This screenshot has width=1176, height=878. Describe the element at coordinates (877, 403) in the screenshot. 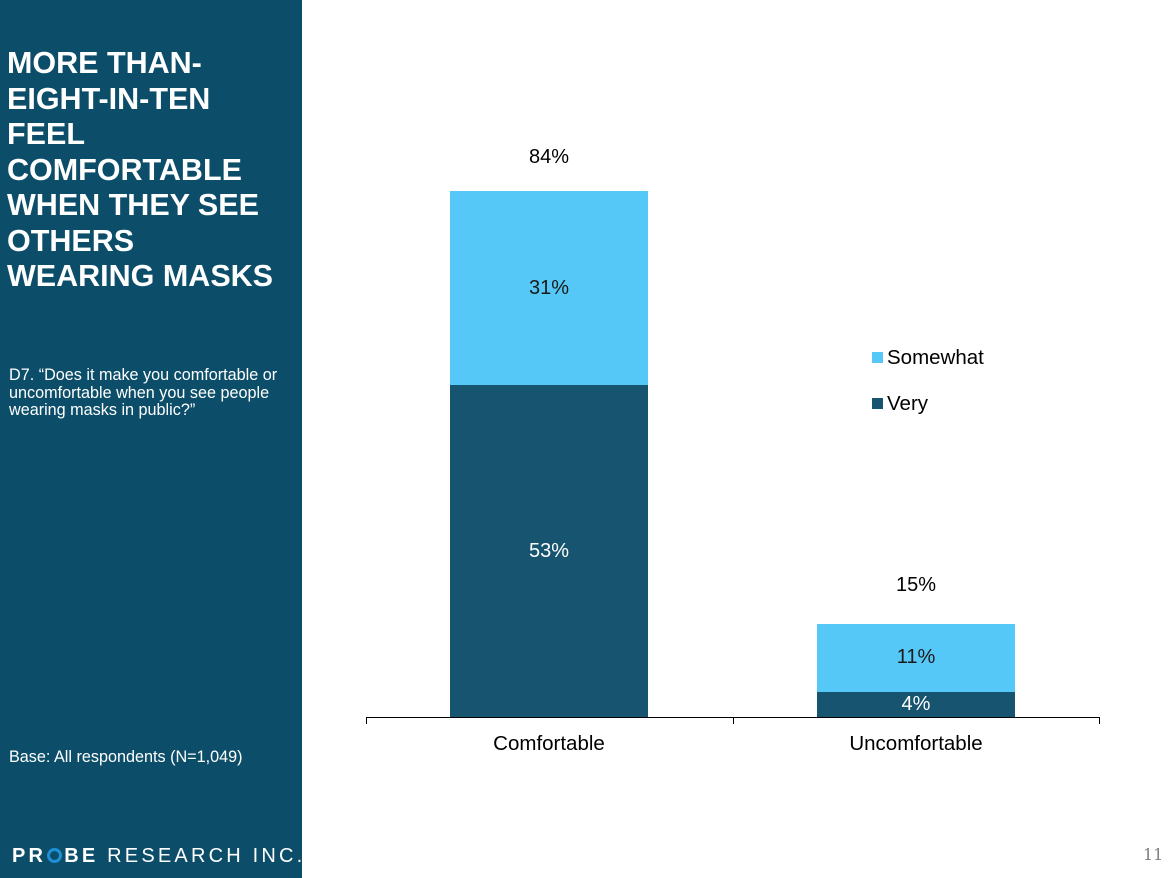

I see `legend-swatch-very-icon` at that location.